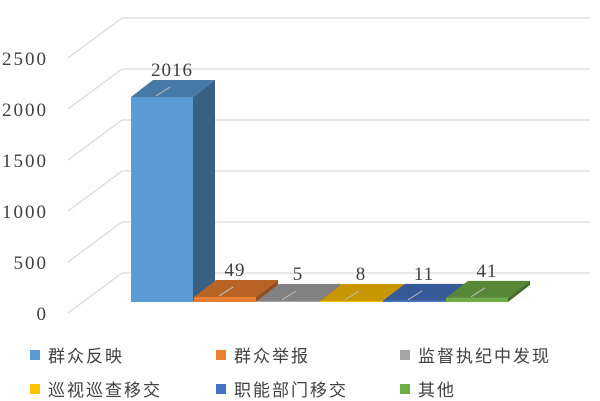  I want to click on legend-label: 巡视巡查移交, so click(105, 391).